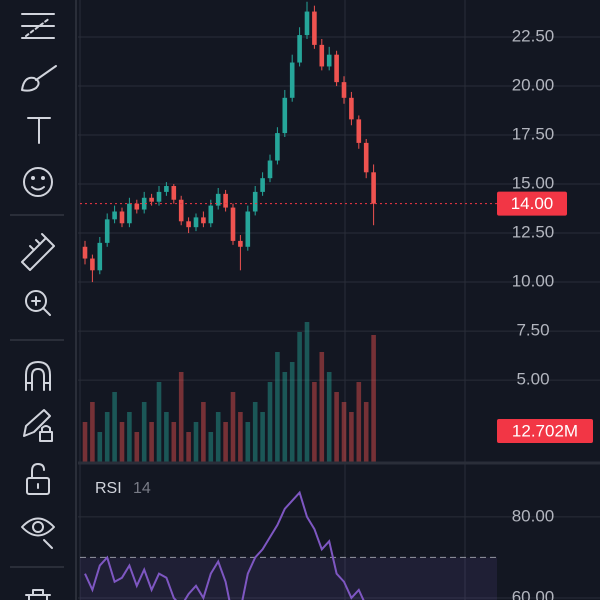  Describe the element at coordinates (532, 330) in the screenshot. I see `y-tick-label: 7.50` at that location.